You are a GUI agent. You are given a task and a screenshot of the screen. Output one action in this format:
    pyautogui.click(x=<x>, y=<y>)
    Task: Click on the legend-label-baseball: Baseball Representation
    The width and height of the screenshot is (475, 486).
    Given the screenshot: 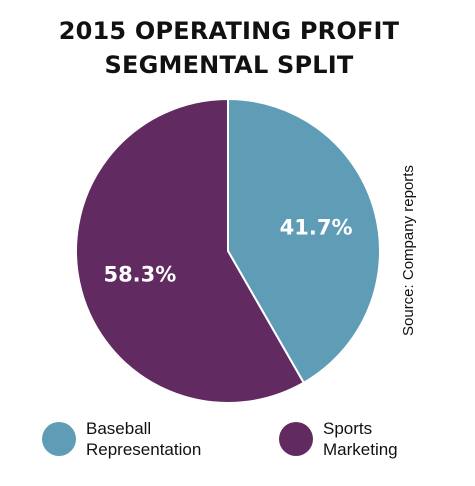 What is the action you would take?
    pyautogui.click(x=151, y=439)
    